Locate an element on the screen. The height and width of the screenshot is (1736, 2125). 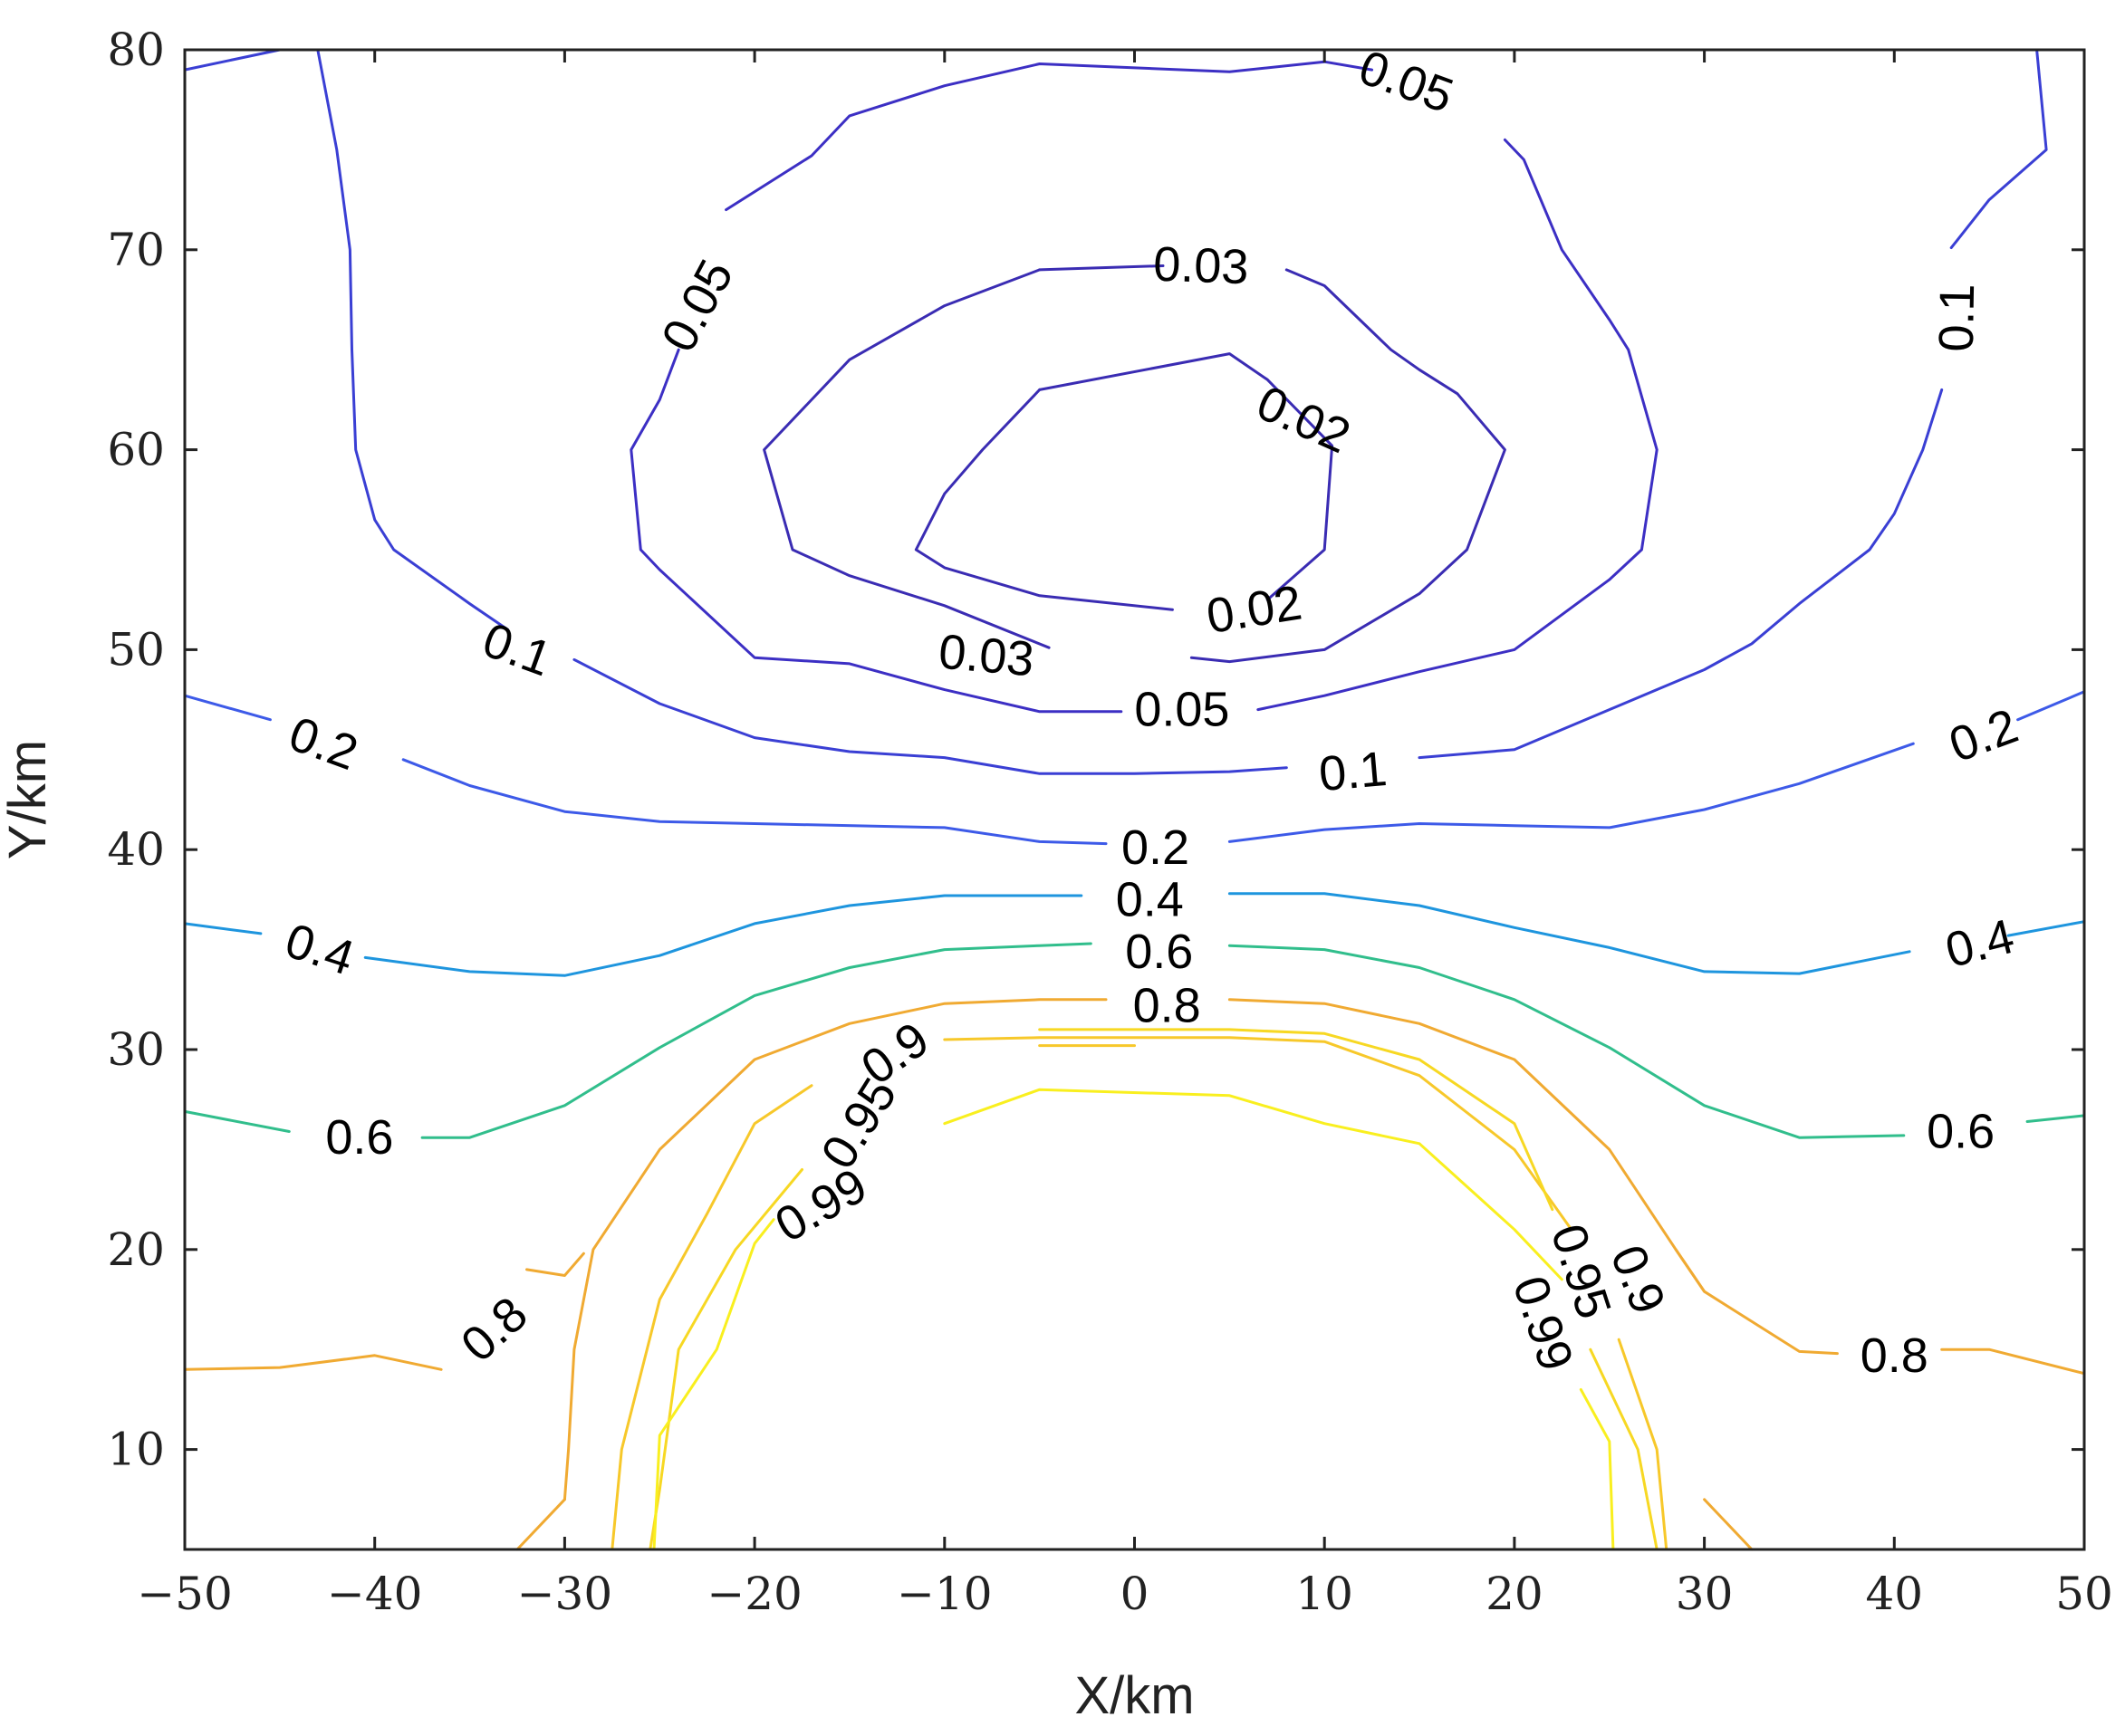
y-tick-label: 20 is located at coordinates (136, 1249).